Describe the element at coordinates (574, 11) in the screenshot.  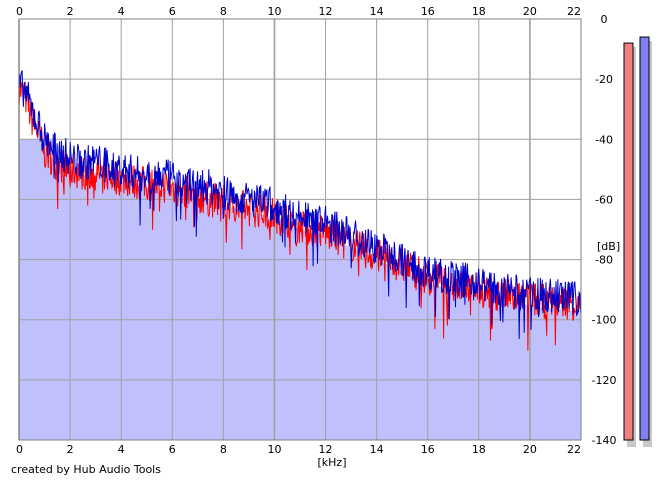
I see `x-tick-label-top: 22` at that location.